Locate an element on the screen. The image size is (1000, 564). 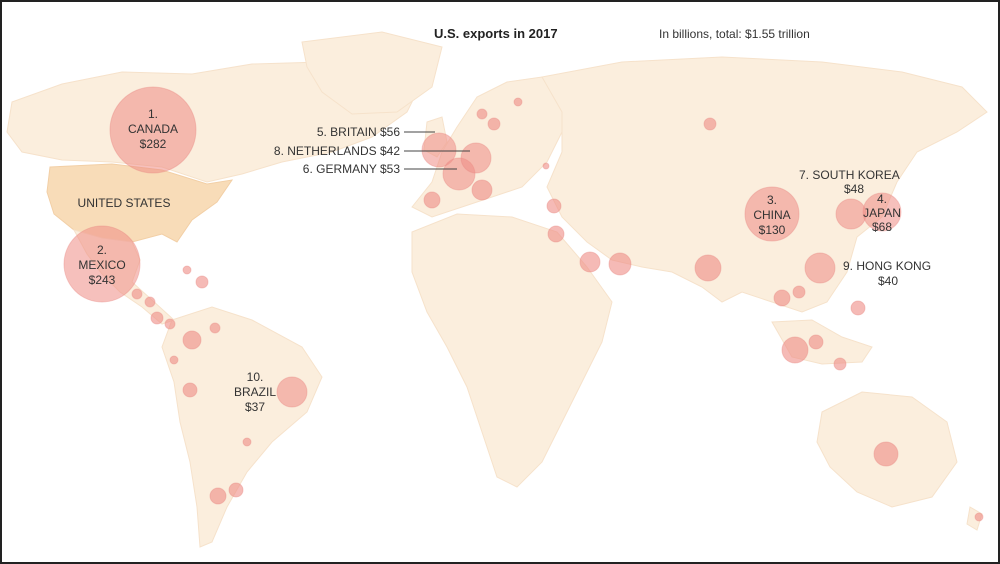
label-mexico: 2. MEXICO $243 is located at coordinates (101, 265).